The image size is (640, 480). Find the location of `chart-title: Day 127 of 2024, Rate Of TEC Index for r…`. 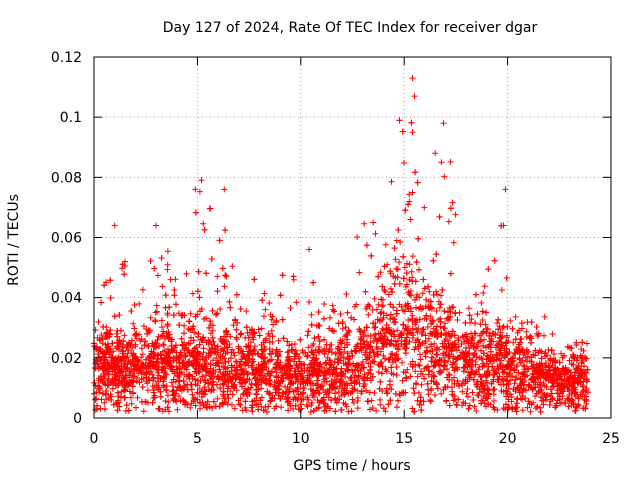

chart-title: Day 127 of 2024, Rate Of TEC Index for r… is located at coordinates (350, 28).